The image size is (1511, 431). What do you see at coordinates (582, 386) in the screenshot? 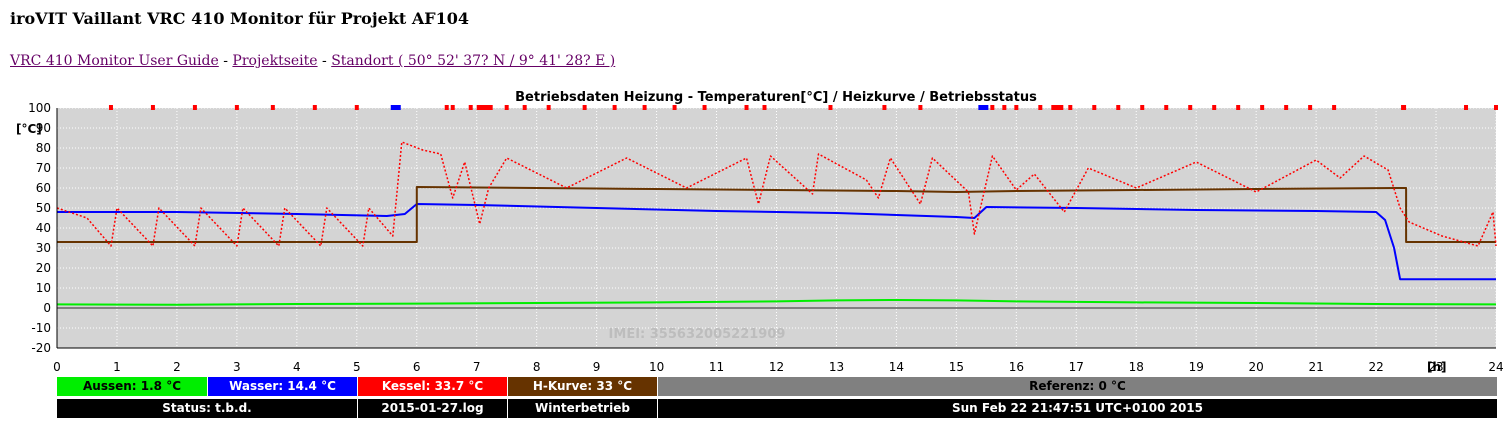
I see `legend-hkurve: H-Kurve: 33 °C` at bounding box center [582, 386].